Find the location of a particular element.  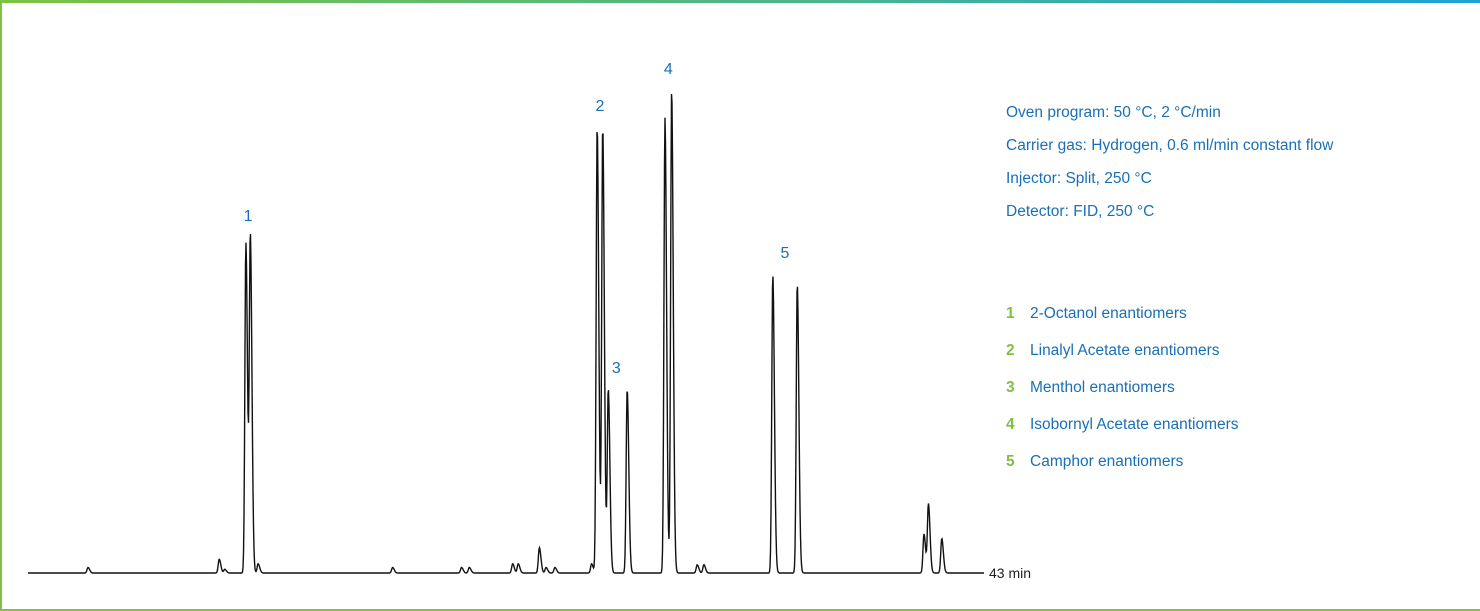

legend-number: 5 is located at coordinates (1010, 461).